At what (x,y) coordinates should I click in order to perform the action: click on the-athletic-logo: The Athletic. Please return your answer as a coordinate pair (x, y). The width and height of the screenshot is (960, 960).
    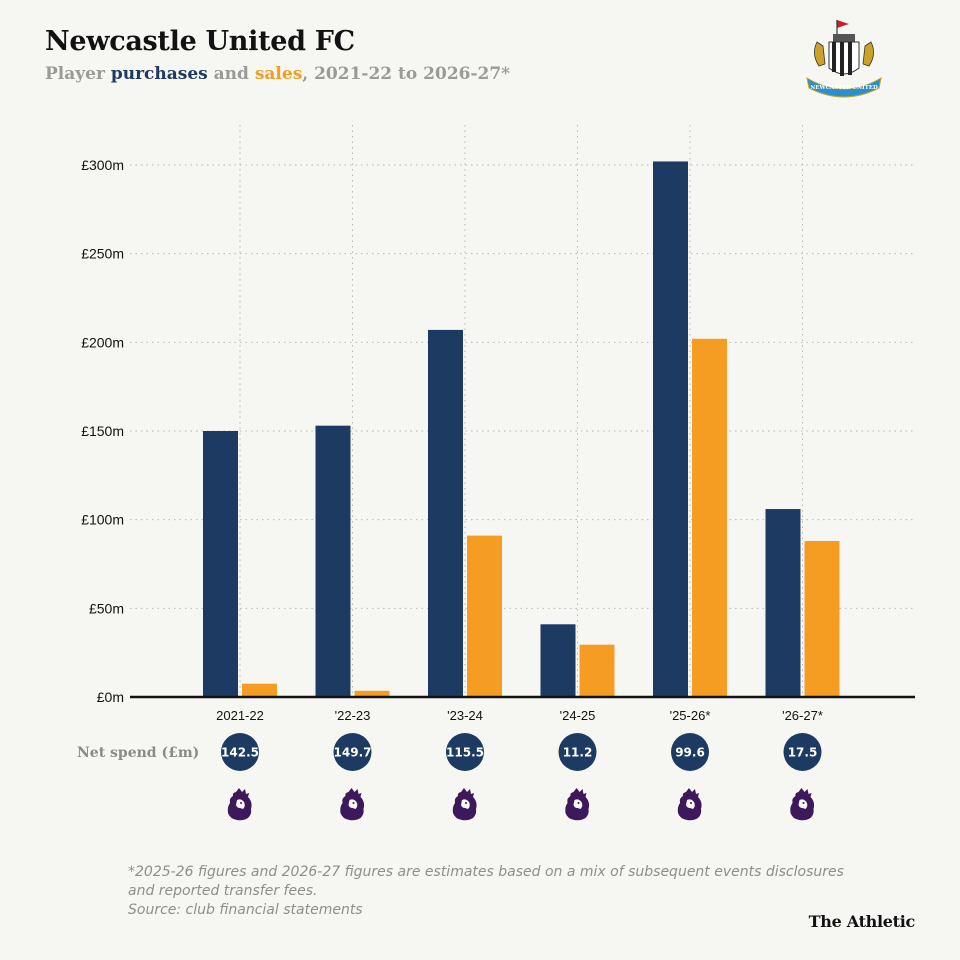
    Looking at the image, I should click on (862, 921).